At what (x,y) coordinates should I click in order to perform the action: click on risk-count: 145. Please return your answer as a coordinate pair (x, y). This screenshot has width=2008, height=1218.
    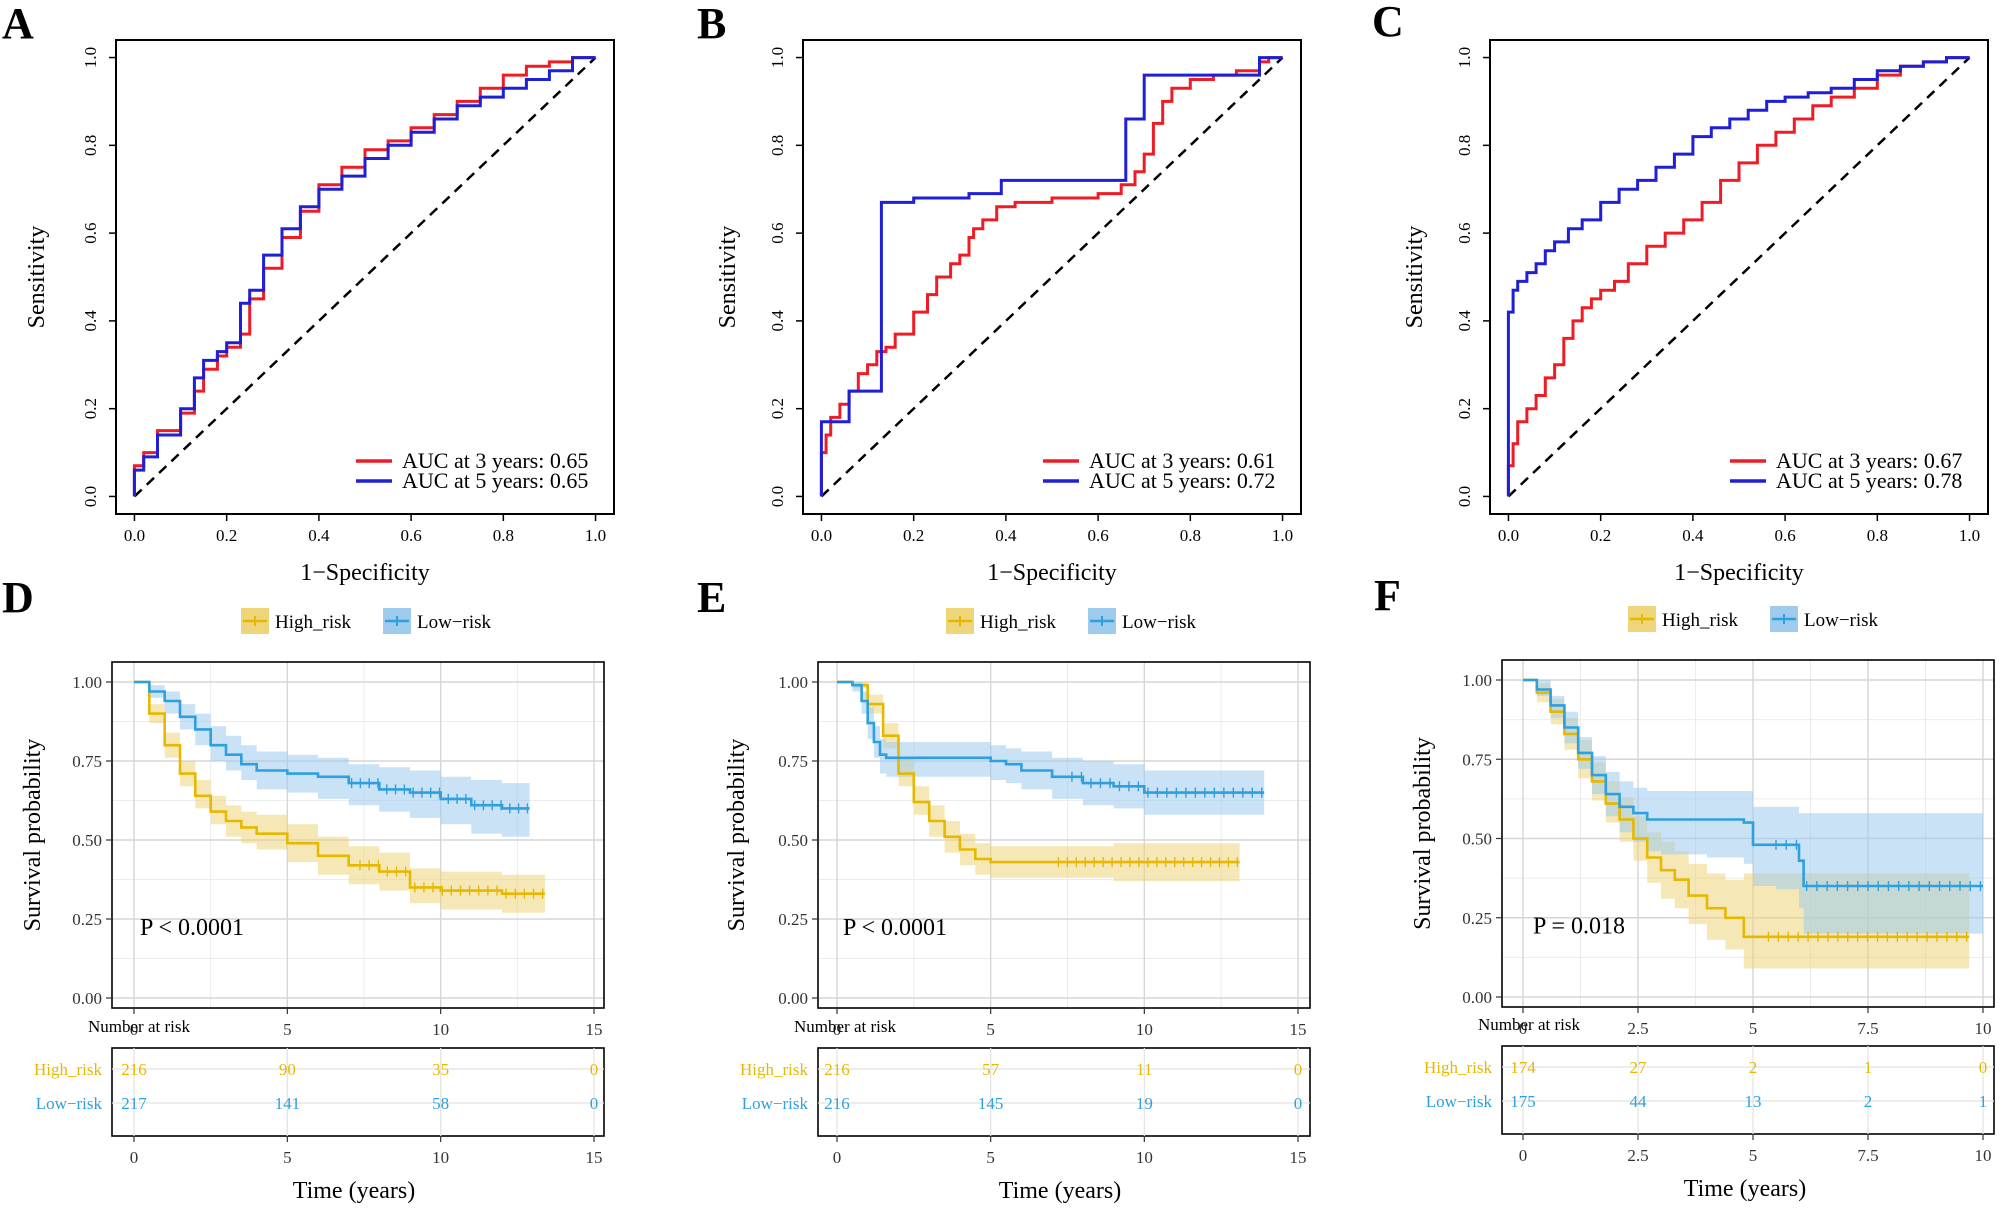
    Looking at the image, I should click on (991, 1103).